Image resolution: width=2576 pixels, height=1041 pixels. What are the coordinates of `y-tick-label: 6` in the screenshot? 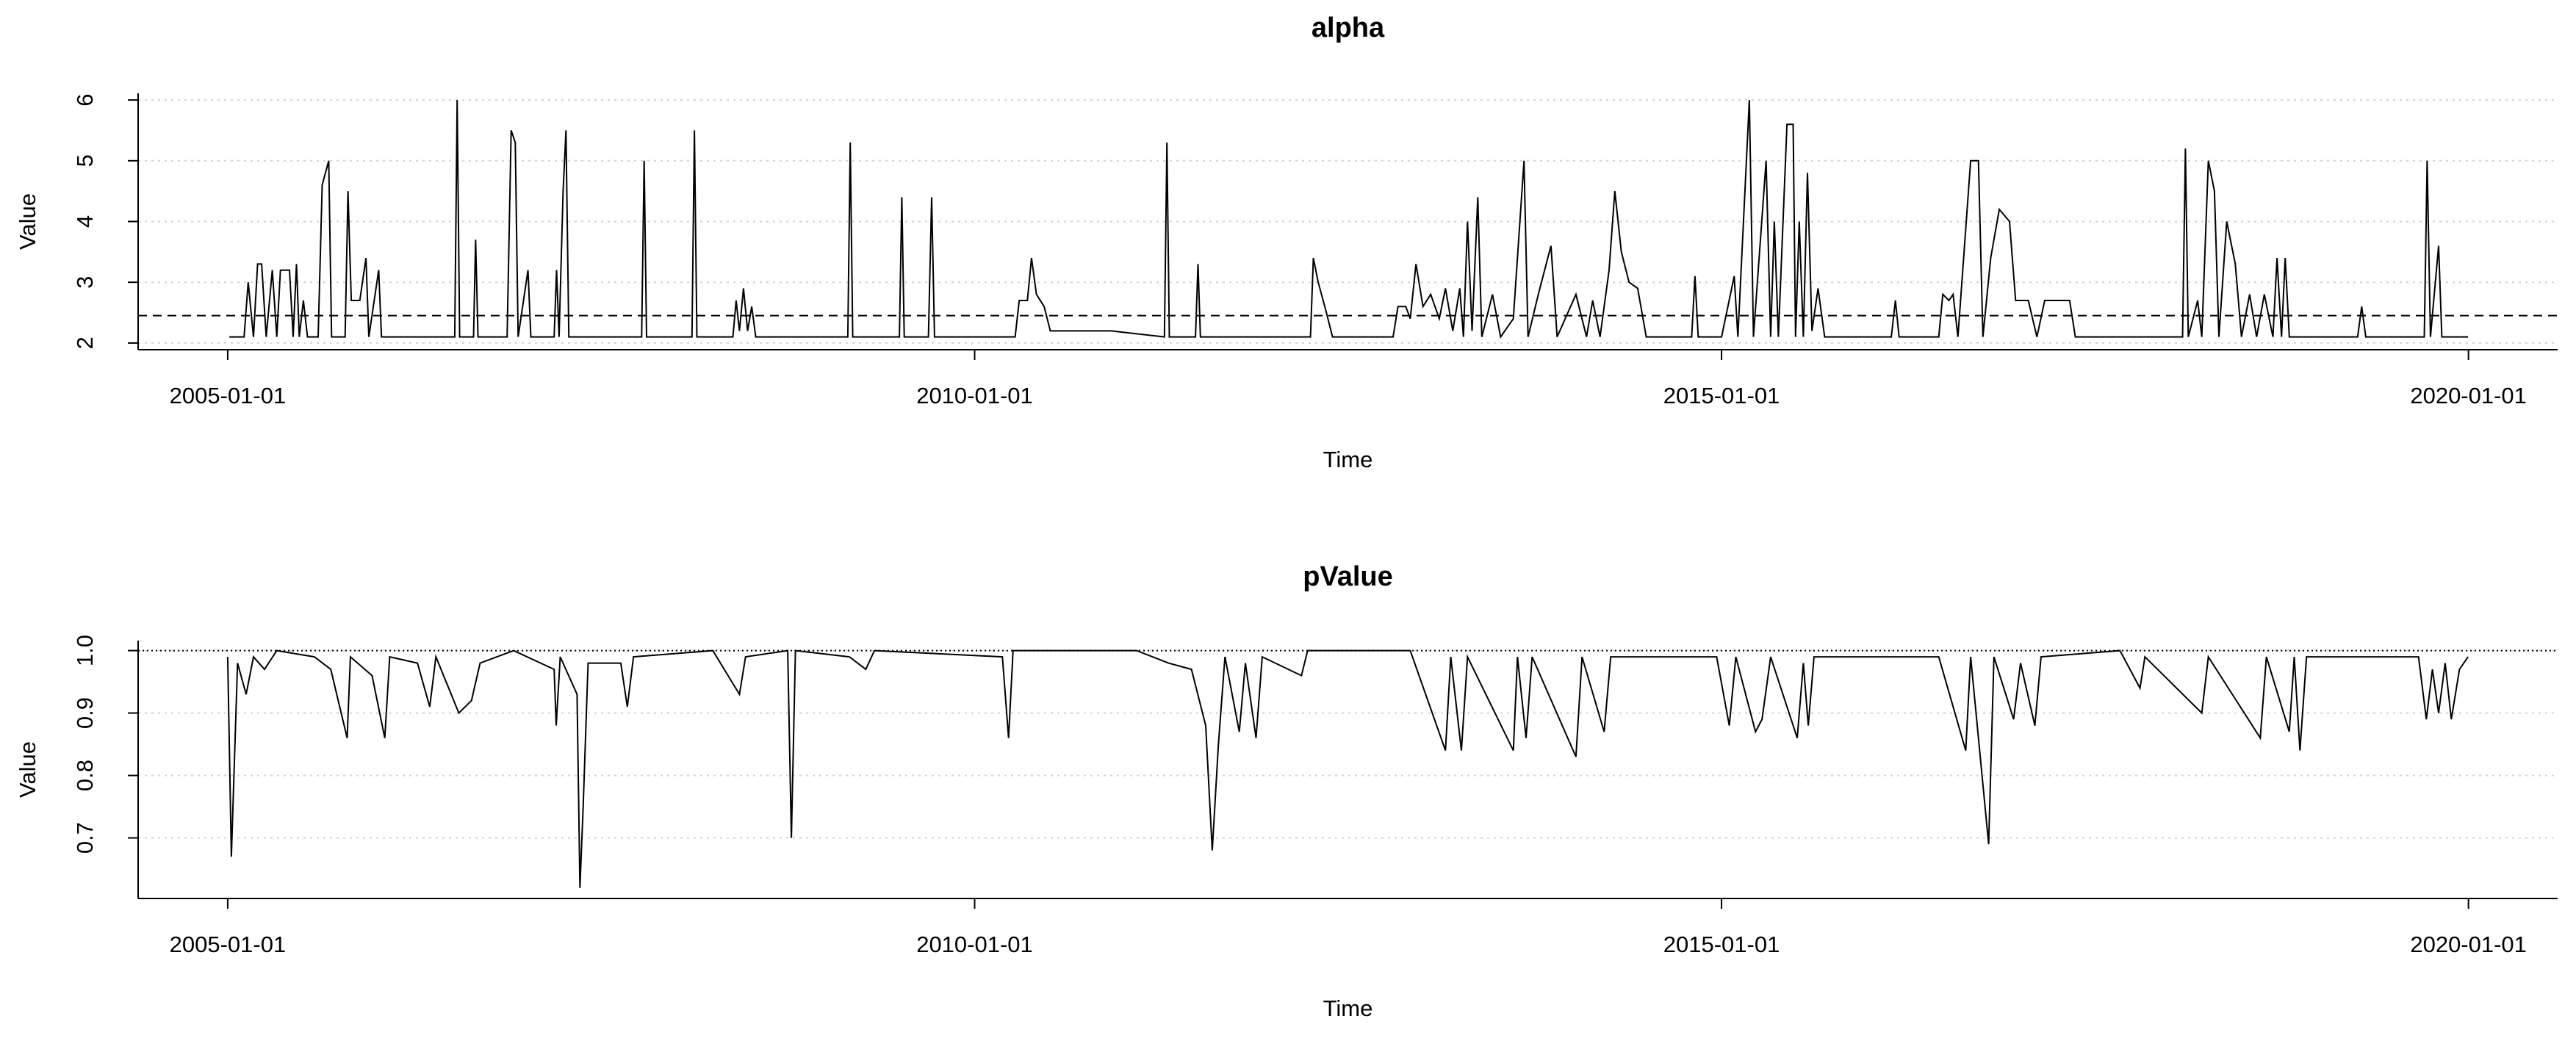 It's located at (85, 99).